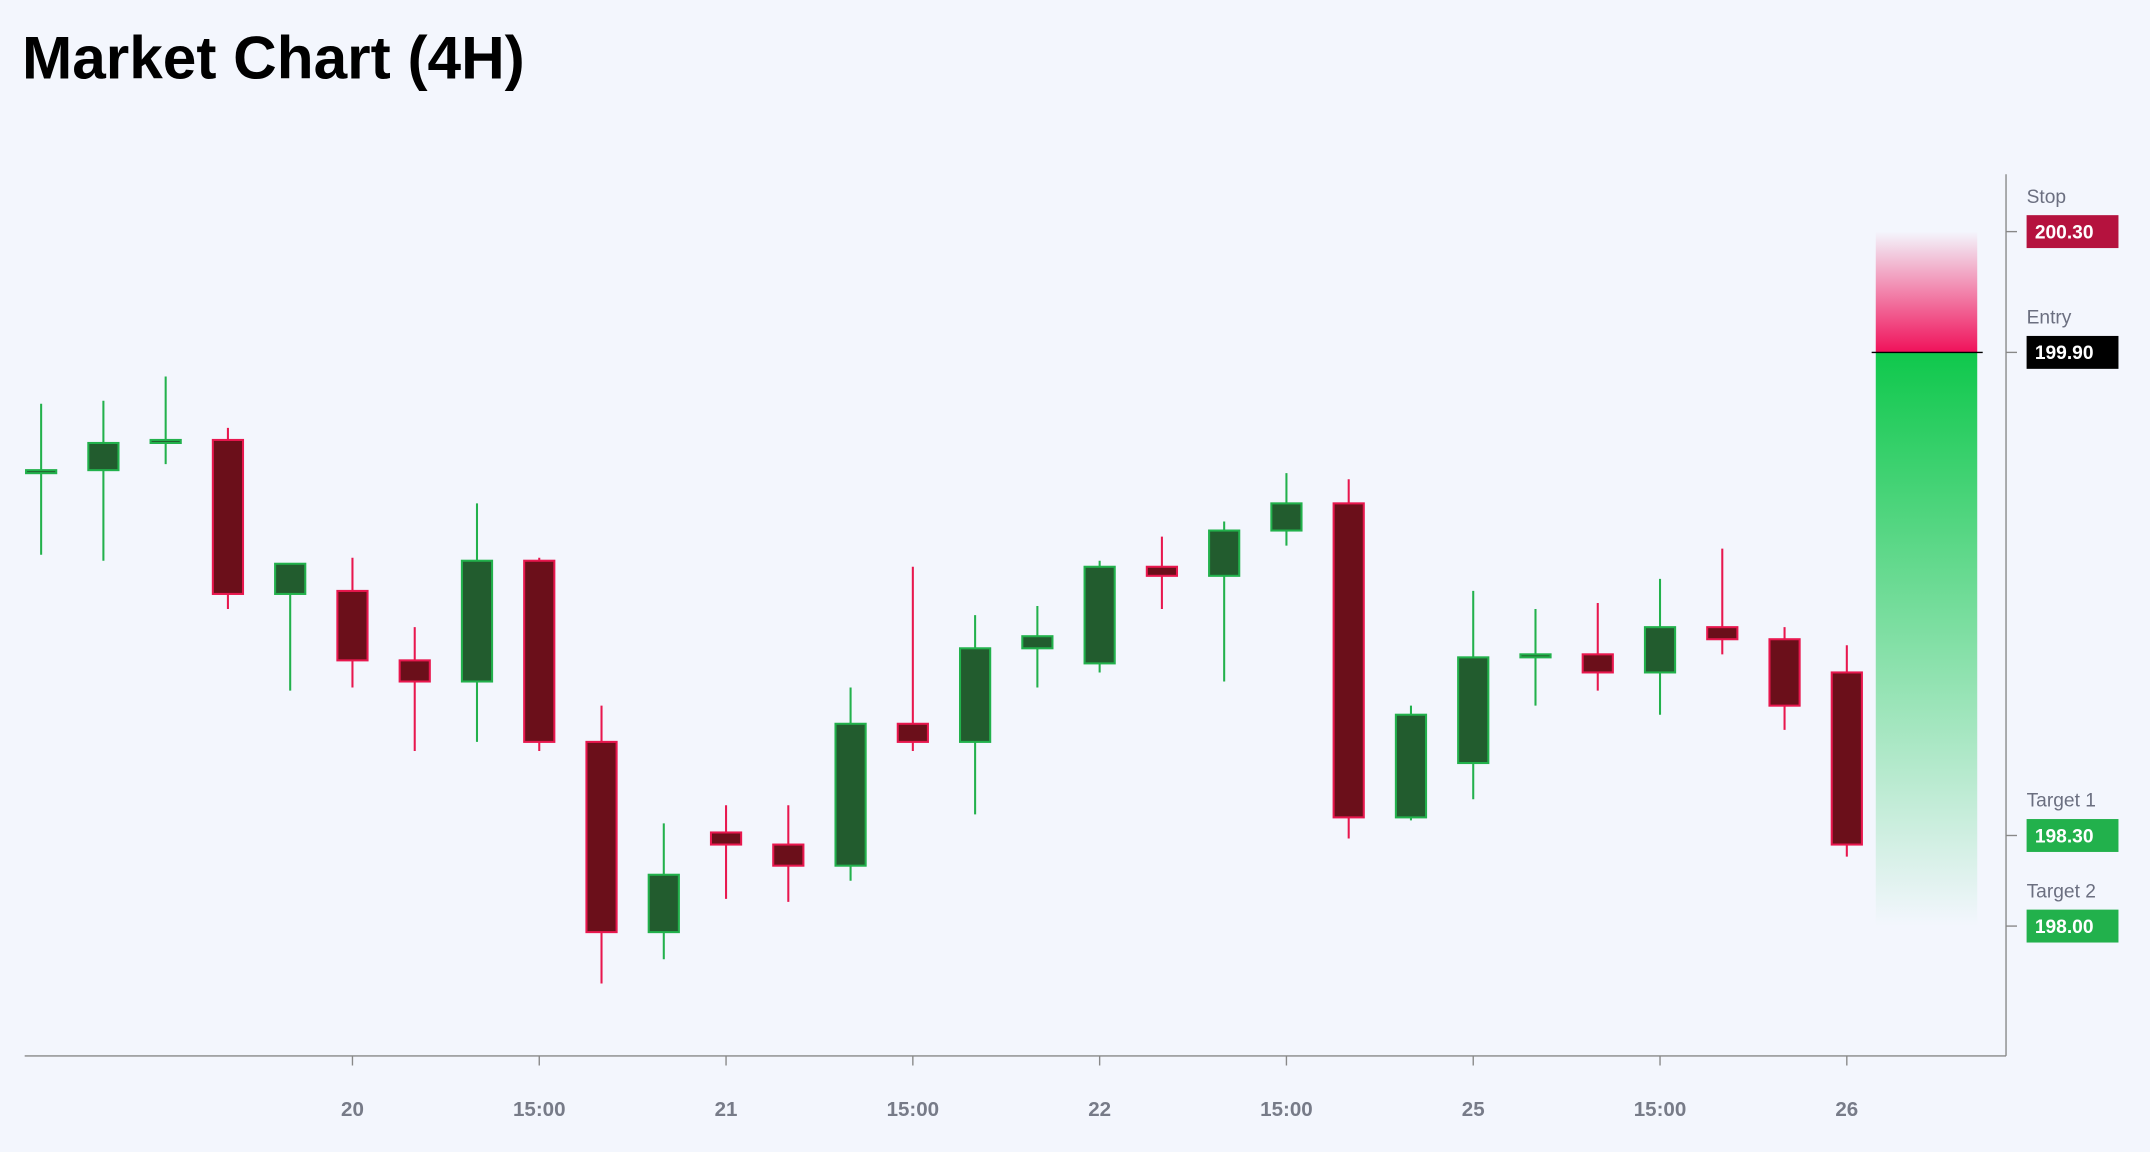 The image size is (2150, 1152). Describe the element at coordinates (2046, 197) in the screenshot. I see `level-name: Stop` at that location.